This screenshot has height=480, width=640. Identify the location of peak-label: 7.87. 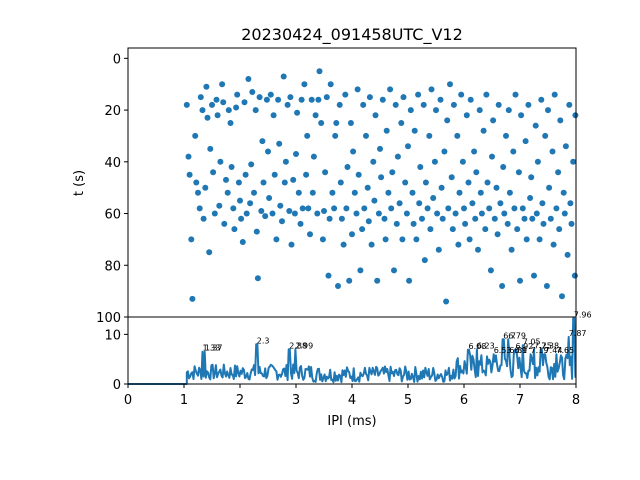
(578, 333).